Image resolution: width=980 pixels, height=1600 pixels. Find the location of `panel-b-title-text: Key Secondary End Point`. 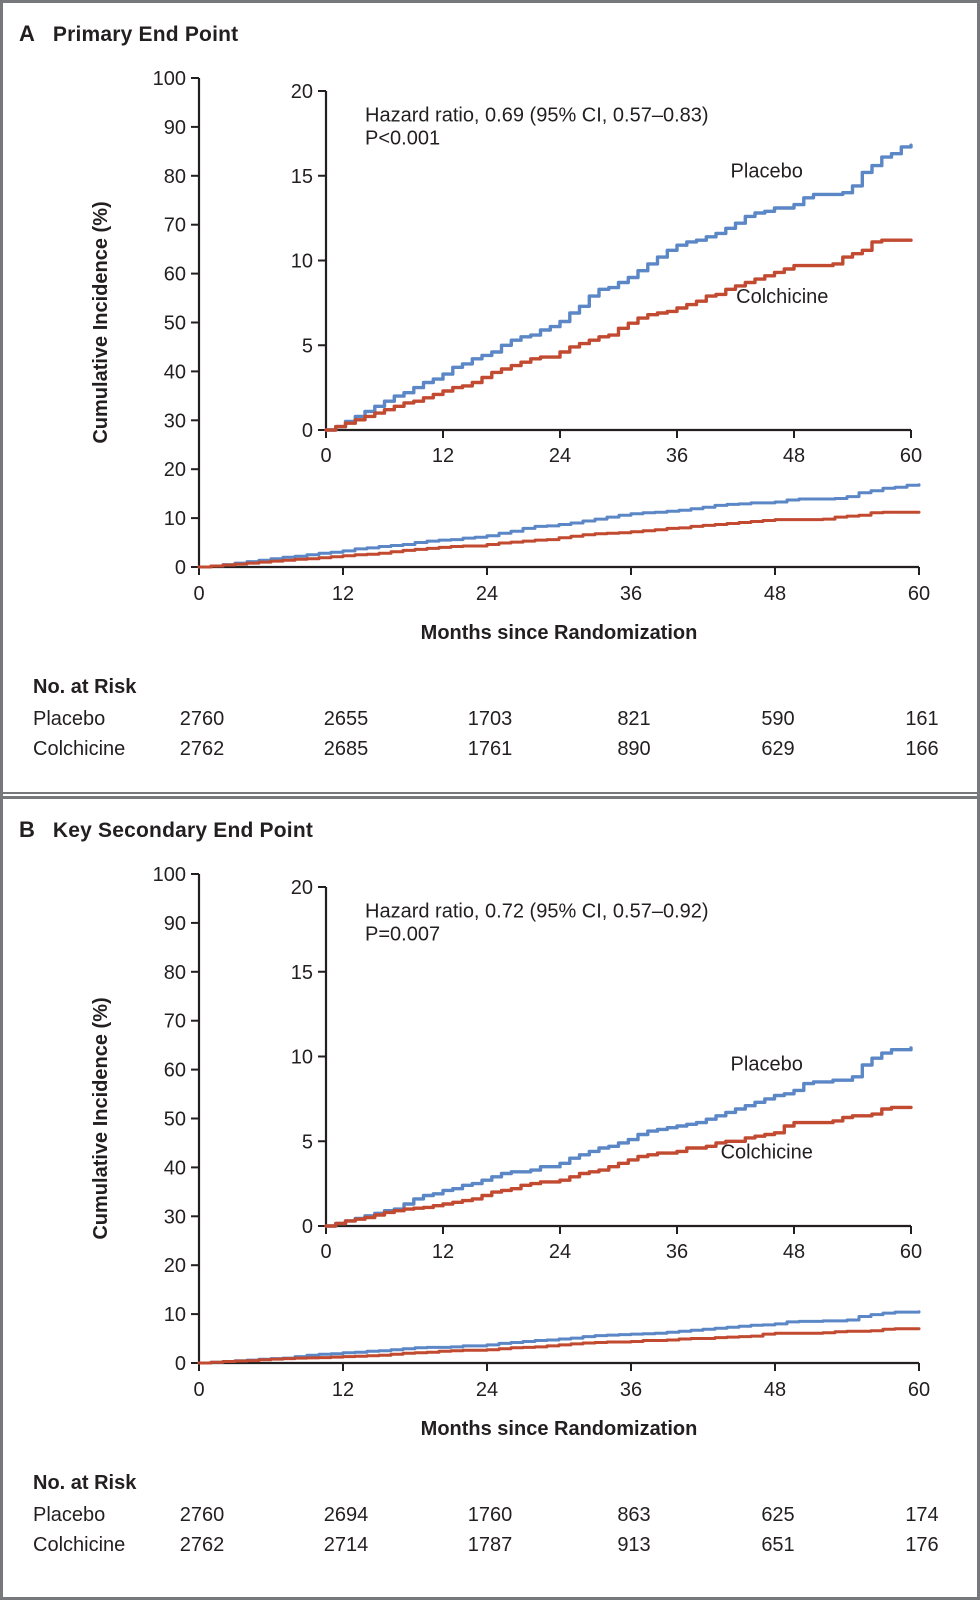

panel-b-title-text: Key Secondary End Point is located at coordinates (183, 830).